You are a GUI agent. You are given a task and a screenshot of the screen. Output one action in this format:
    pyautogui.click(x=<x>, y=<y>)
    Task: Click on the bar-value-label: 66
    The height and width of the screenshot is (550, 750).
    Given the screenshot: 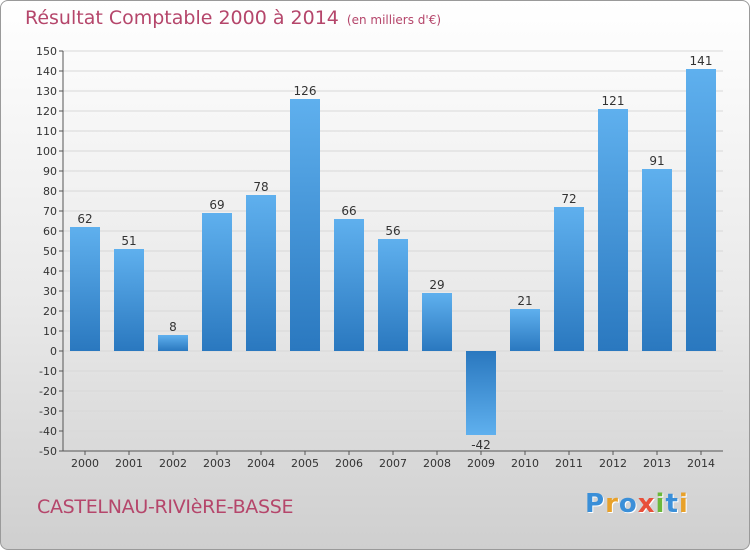 What is the action you would take?
    pyautogui.click(x=348, y=211)
    